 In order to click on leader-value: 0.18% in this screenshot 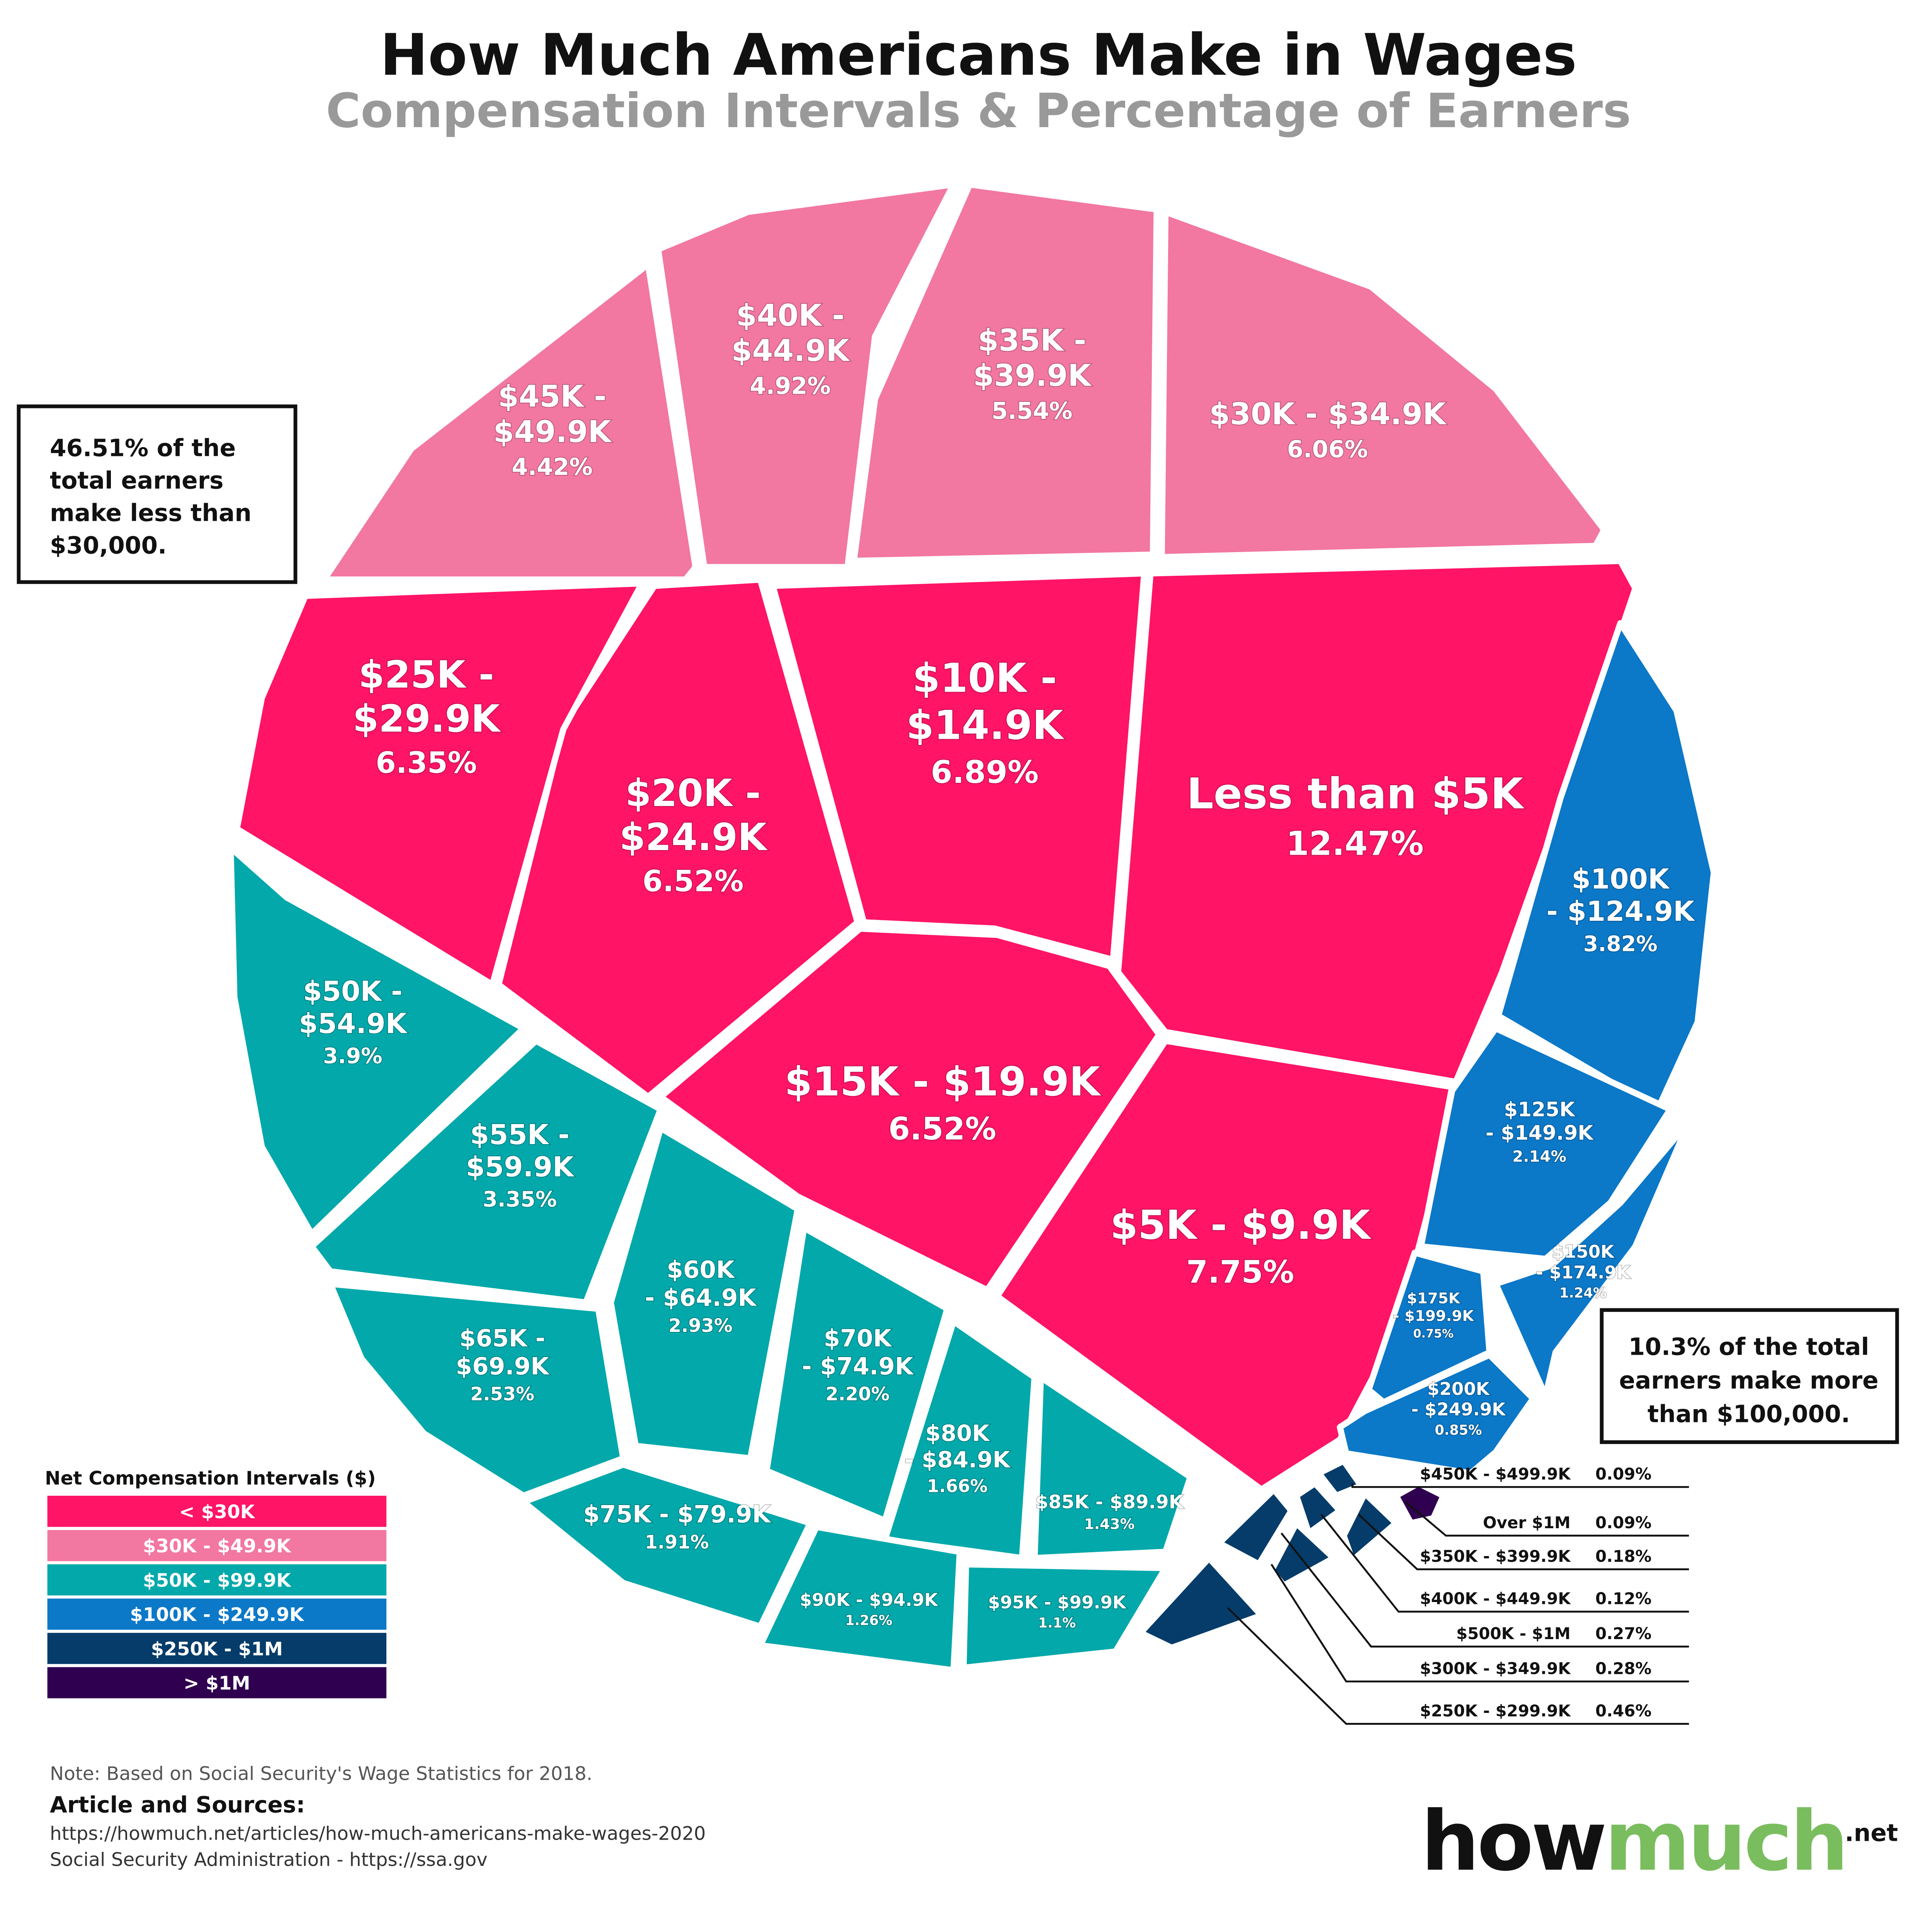, I will do `click(1623, 1556)`.